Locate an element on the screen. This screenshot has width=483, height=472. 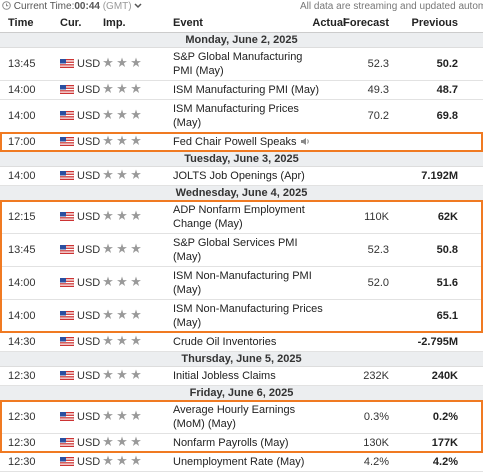
event-name: S&P Global Manufacturing PMI (May) is located at coordinates (248, 64).